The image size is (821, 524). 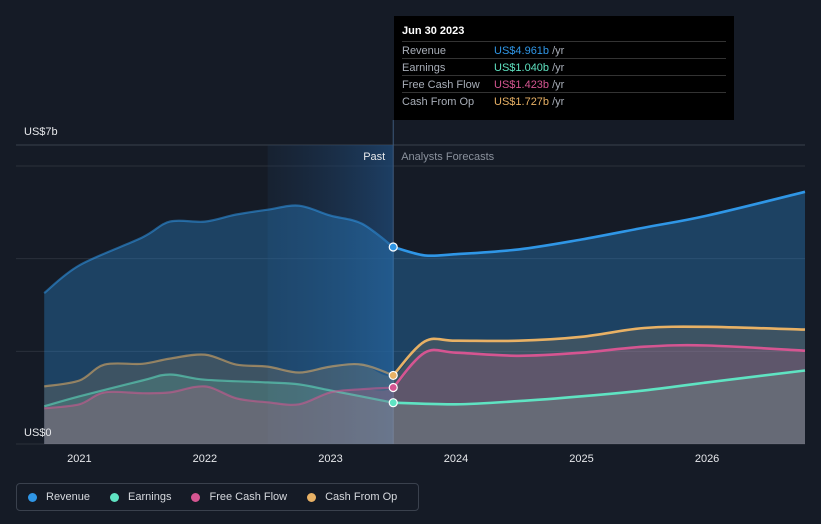 I want to click on tooltip-row-earnings: Earnings US$1.040b /yr, so click(x=564, y=67).